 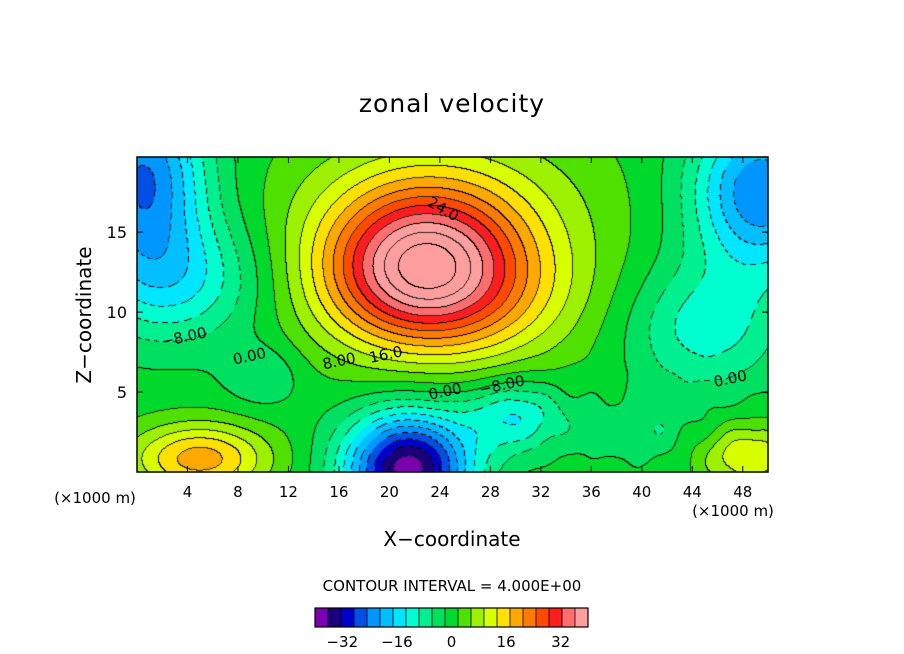 What do you see at coordinates (117, 232) in the screenshot?
I see `y-tick-label: 15` at bounding box center [117, 232].